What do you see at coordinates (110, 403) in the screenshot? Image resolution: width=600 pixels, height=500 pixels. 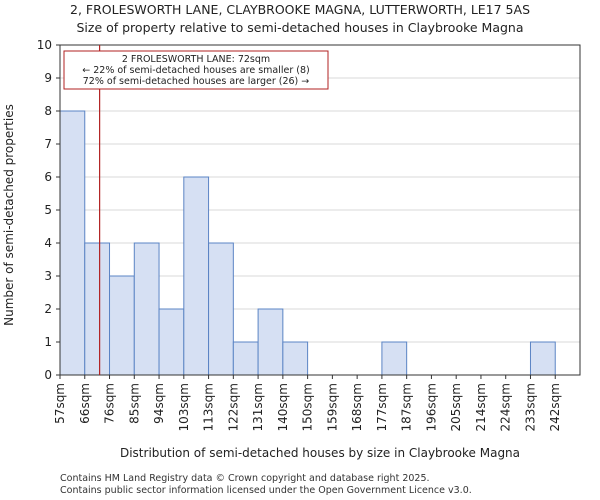 I see `x-tick-label: 76sqm` at bounding box center [110, 403].